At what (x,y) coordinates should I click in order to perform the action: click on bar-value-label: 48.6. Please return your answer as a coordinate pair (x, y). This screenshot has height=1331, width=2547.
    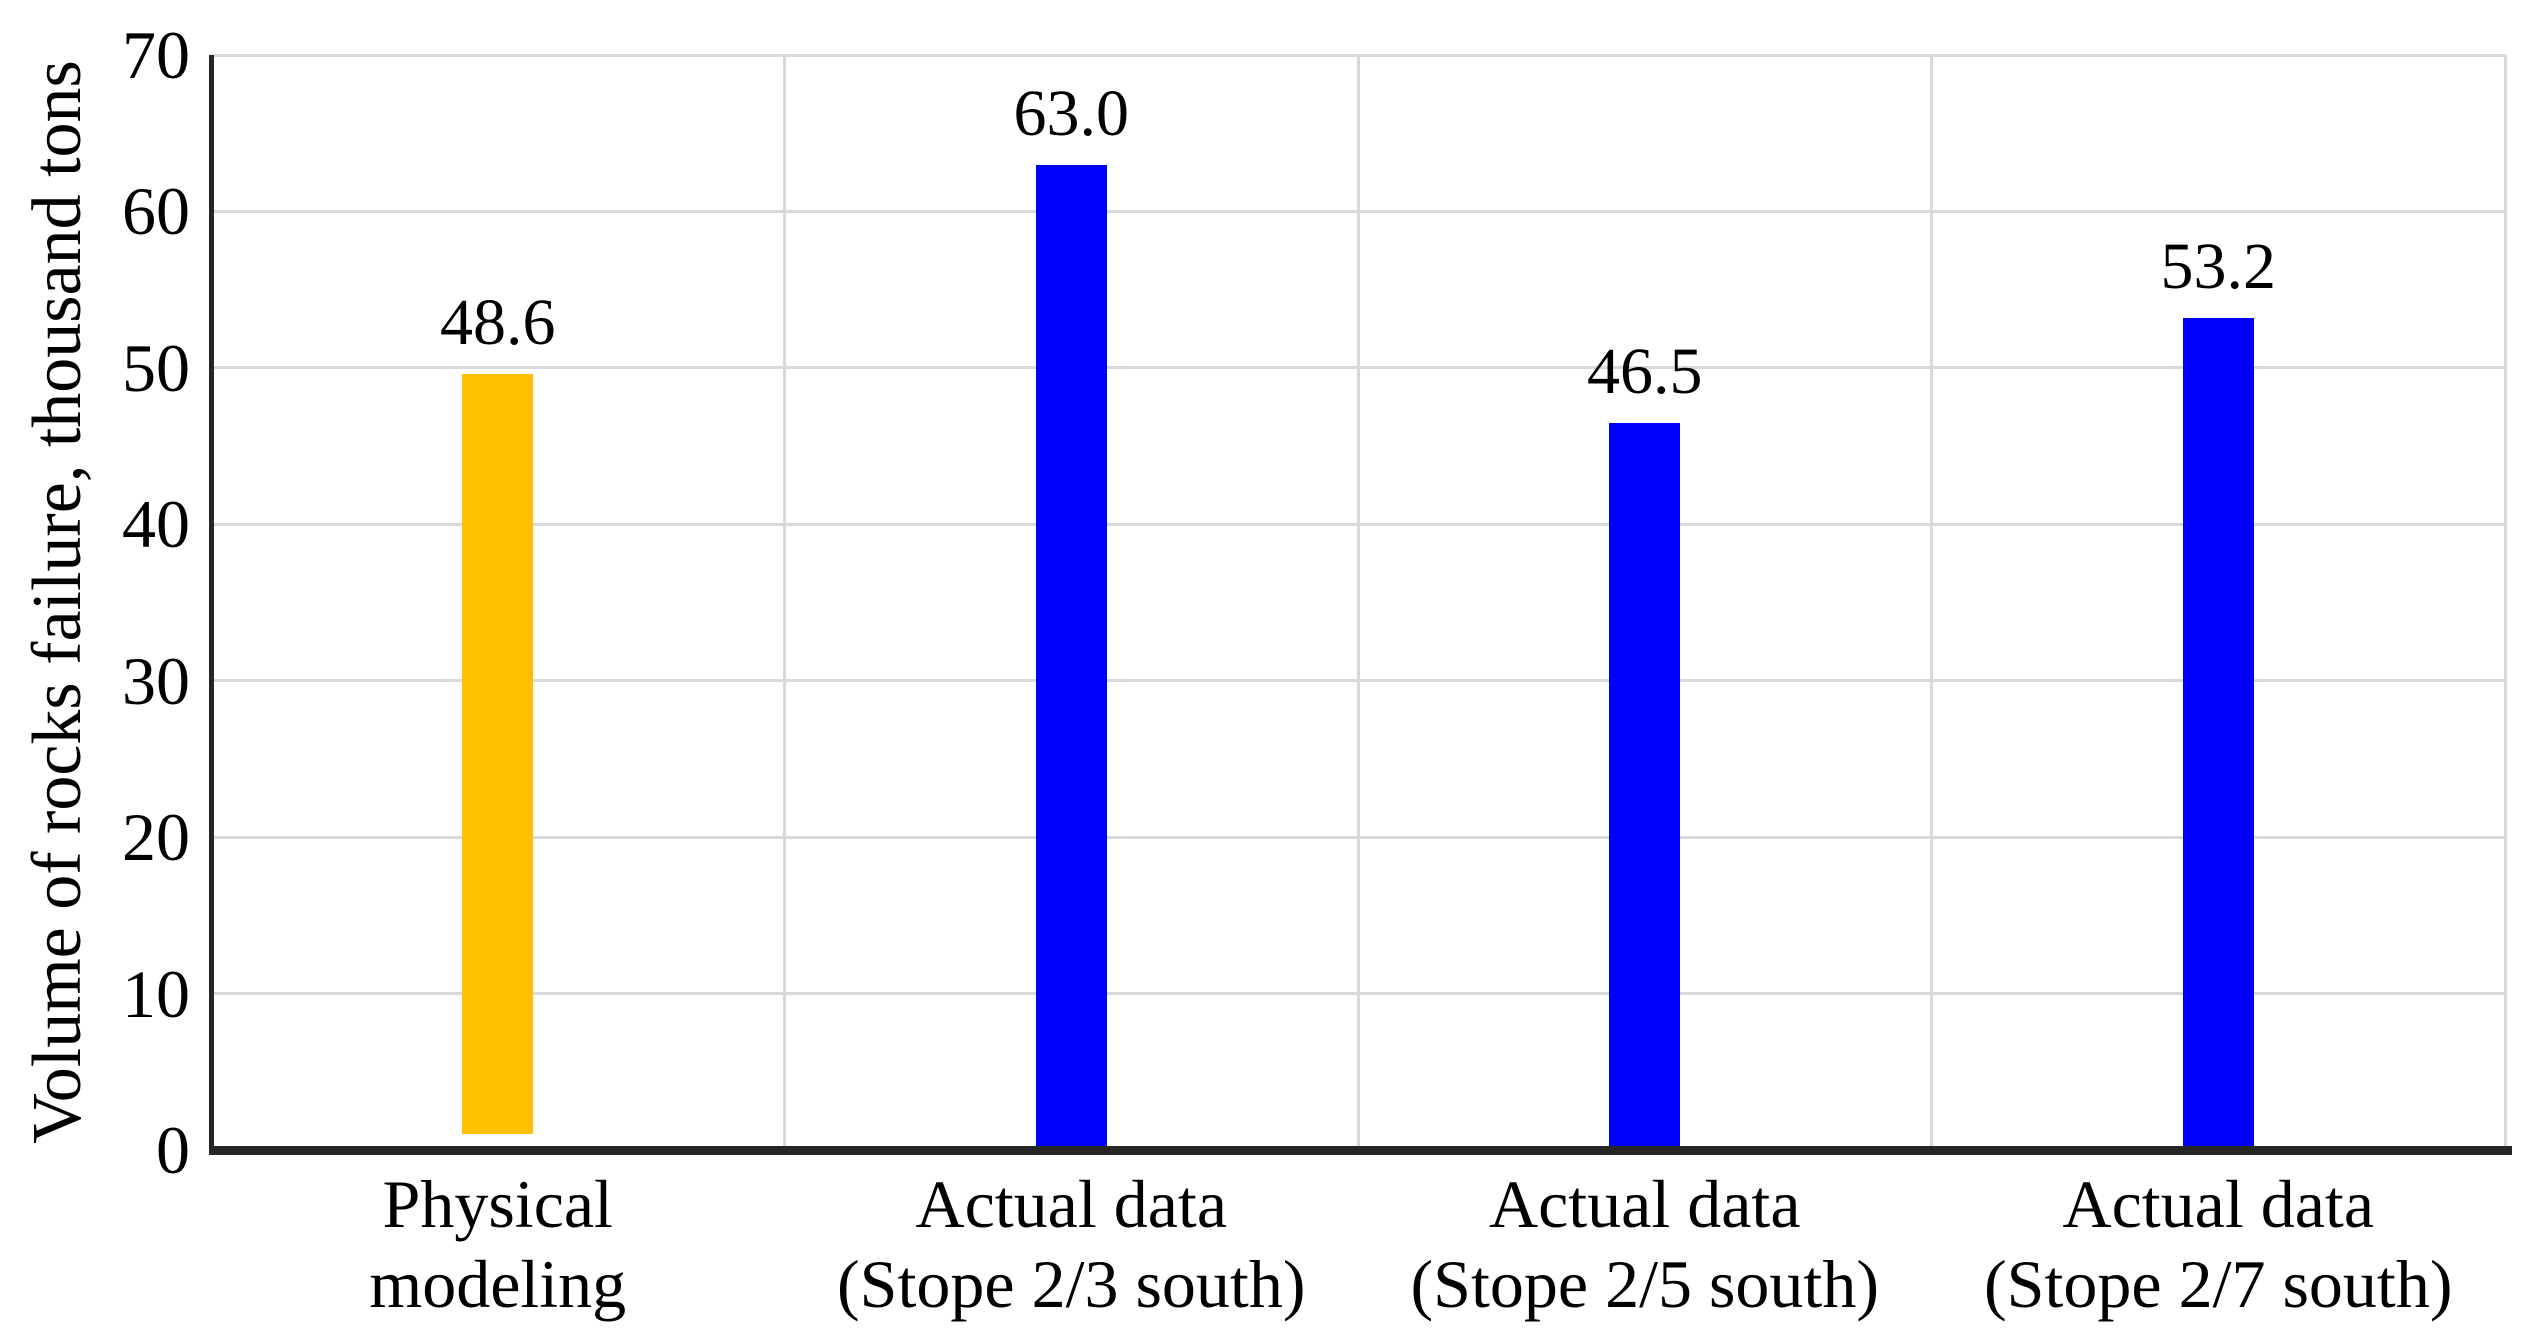
    Looking at the image, I should click on (498, 323).